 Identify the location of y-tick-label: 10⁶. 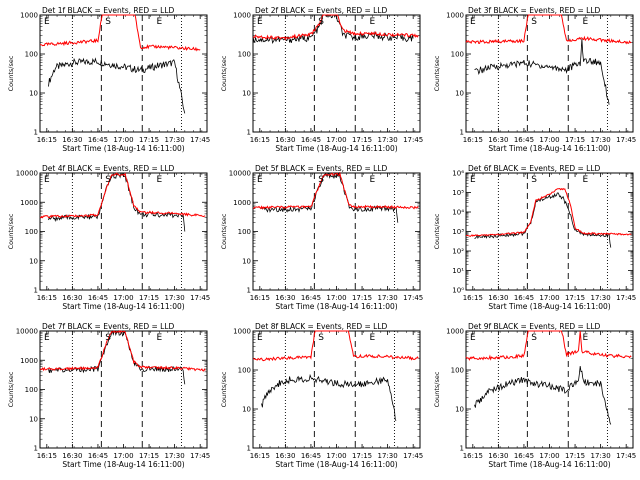
(458, 174).